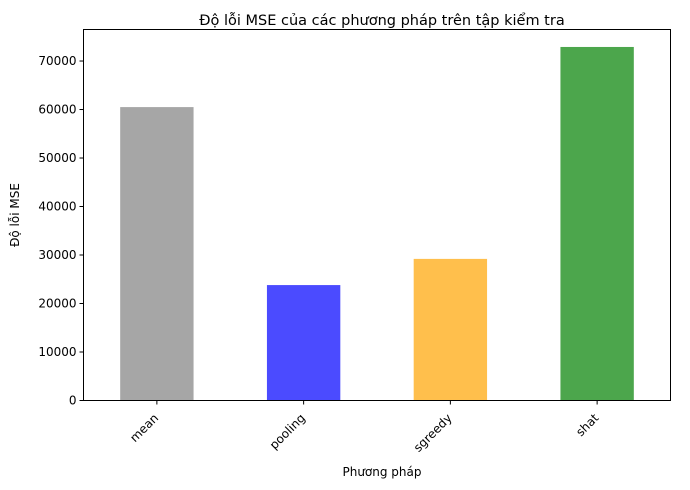 This screenshot has width=690, height=490. What do you see at coordinates (15, 215) in the screenshot?
I see `y-axis-label: Độ lỗi MSE` at bounding box center [15, 215].